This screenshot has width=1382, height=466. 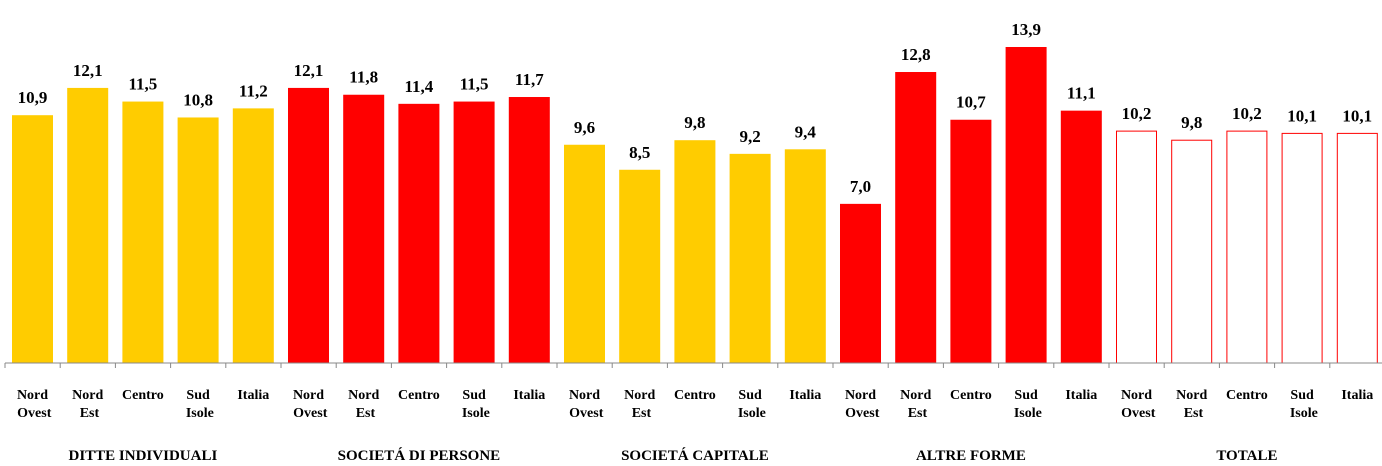 What do you see at coordinates (971, 102) in the screenshot?
I see `value-label: 10,7` at bounding box center [971, 102].